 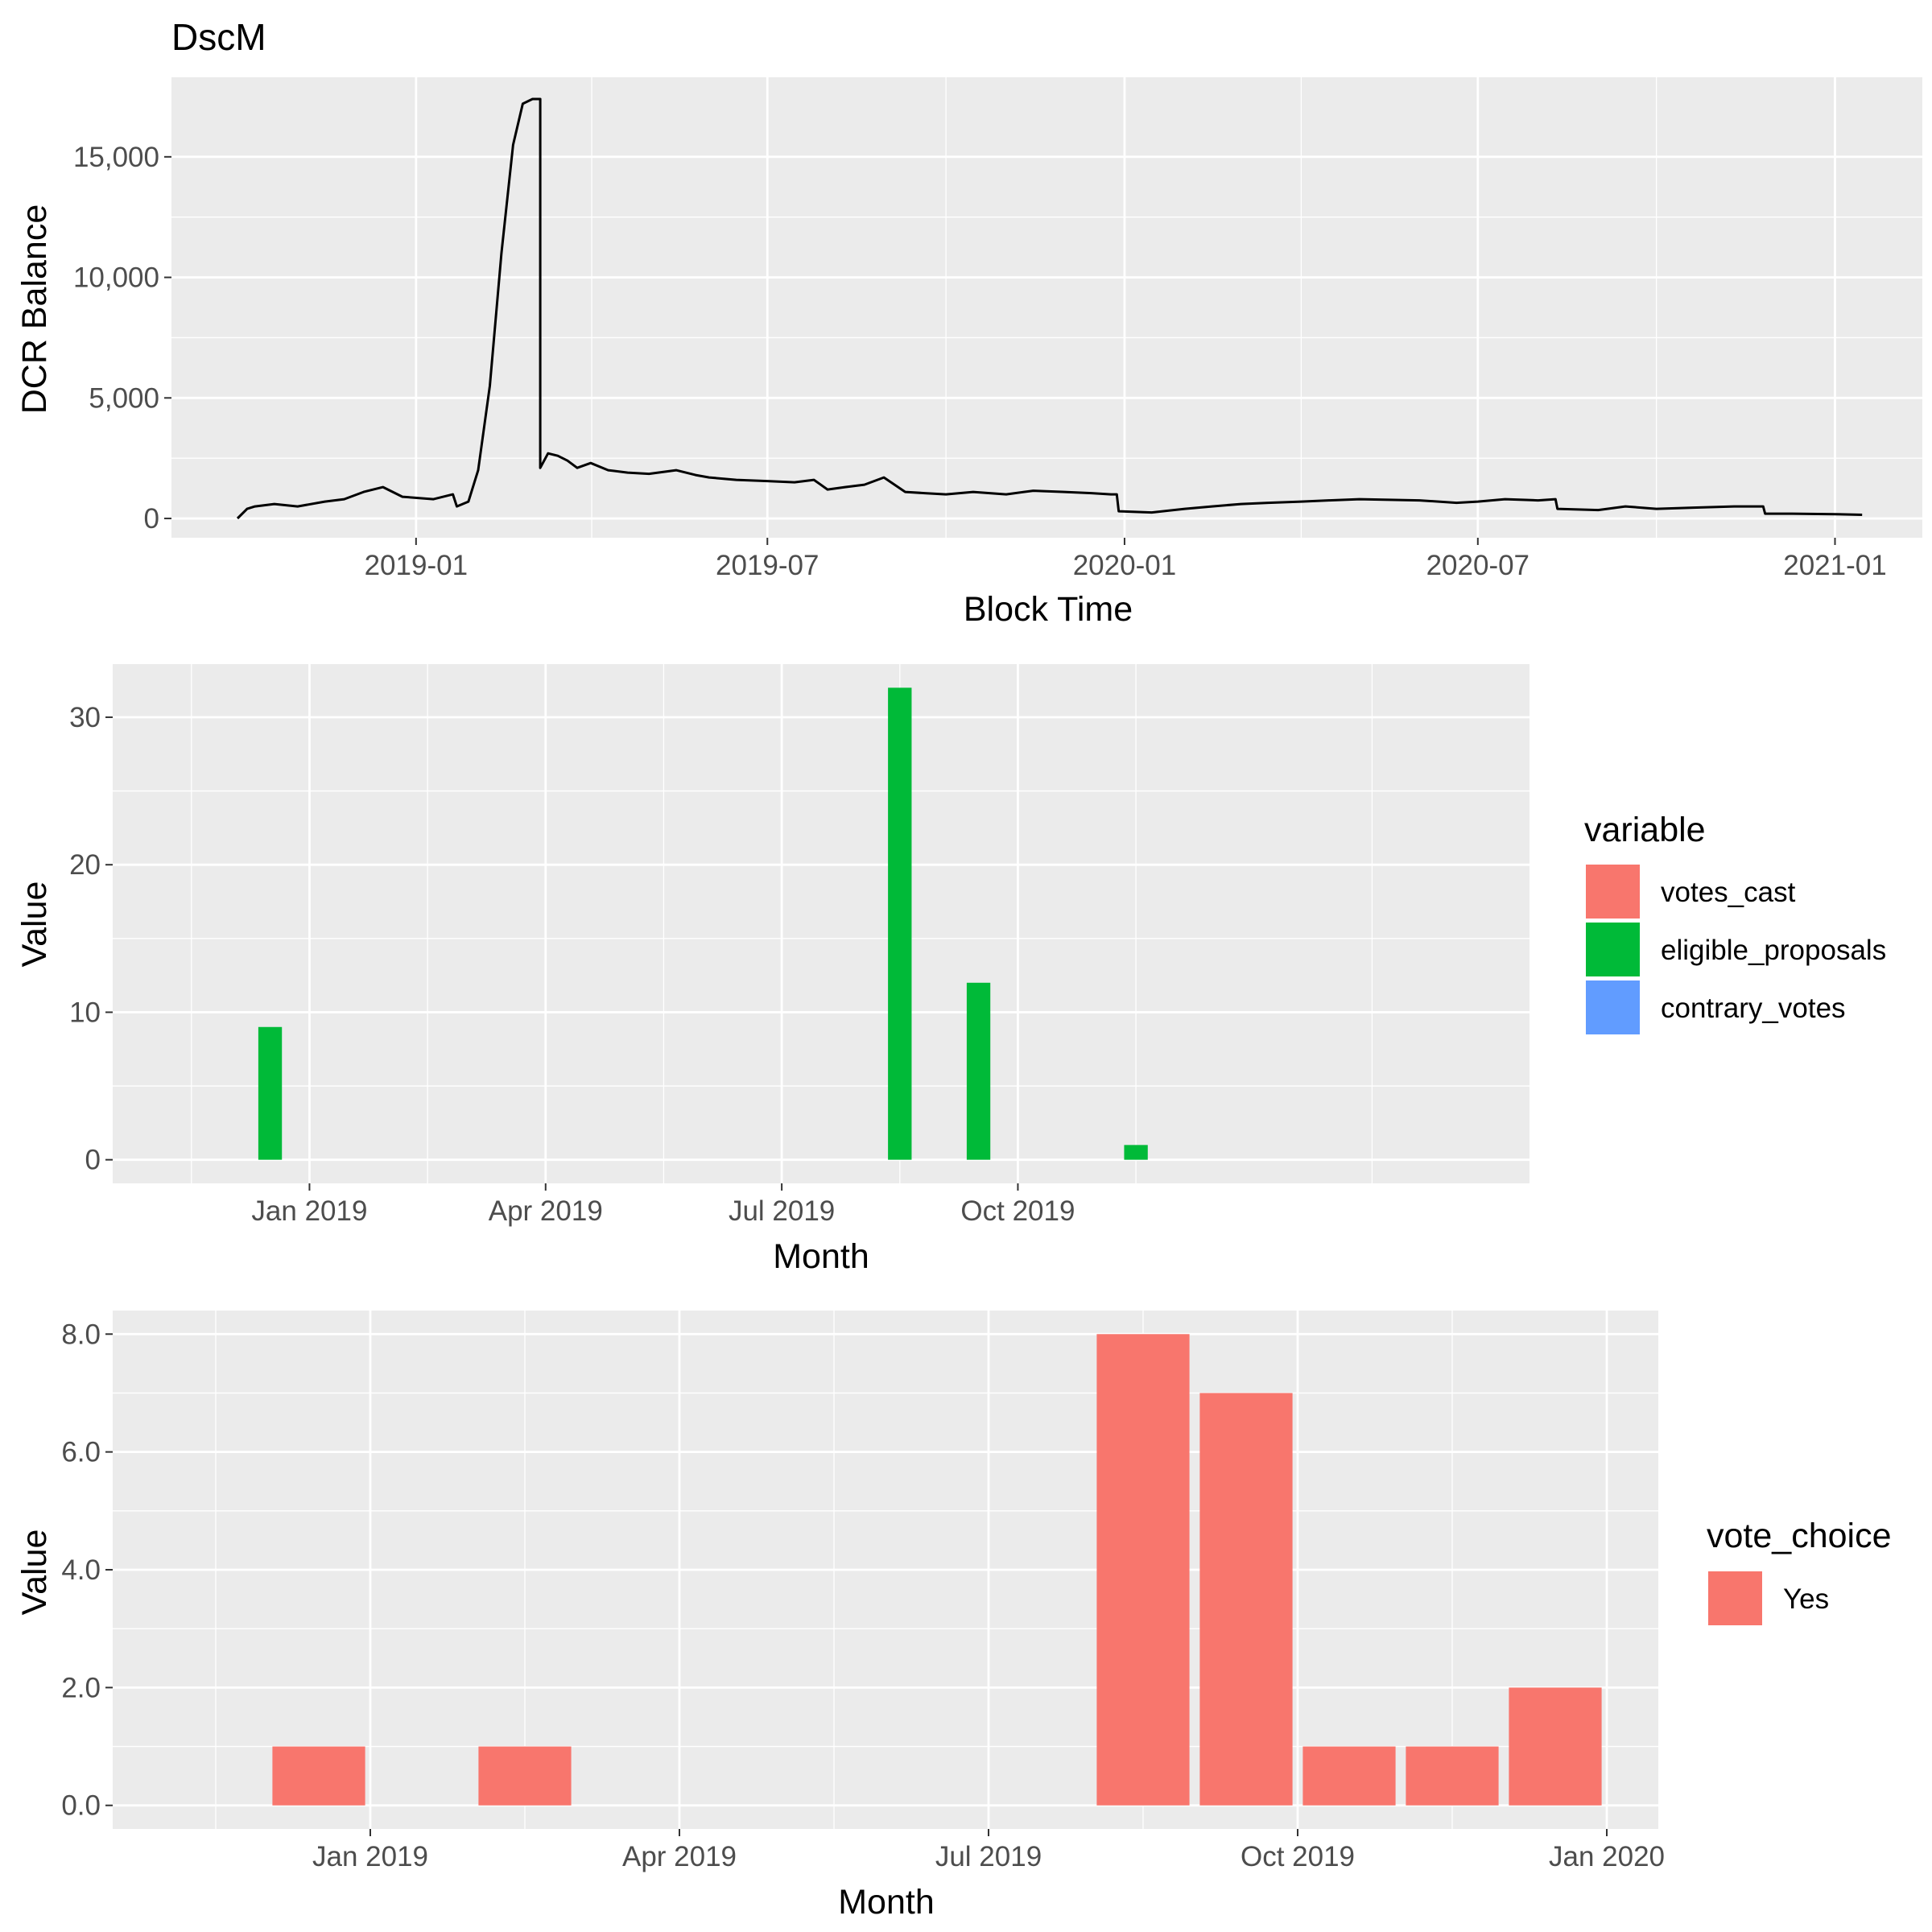 I want to click on y-axis-title: DCR Balance, so click(x=34, y=309).